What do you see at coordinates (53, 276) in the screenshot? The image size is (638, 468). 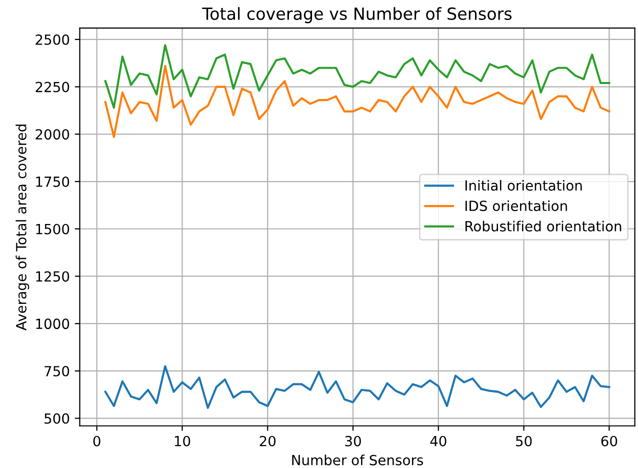 I see `y-tick-label: 1250` at bounding box center [53, 276].